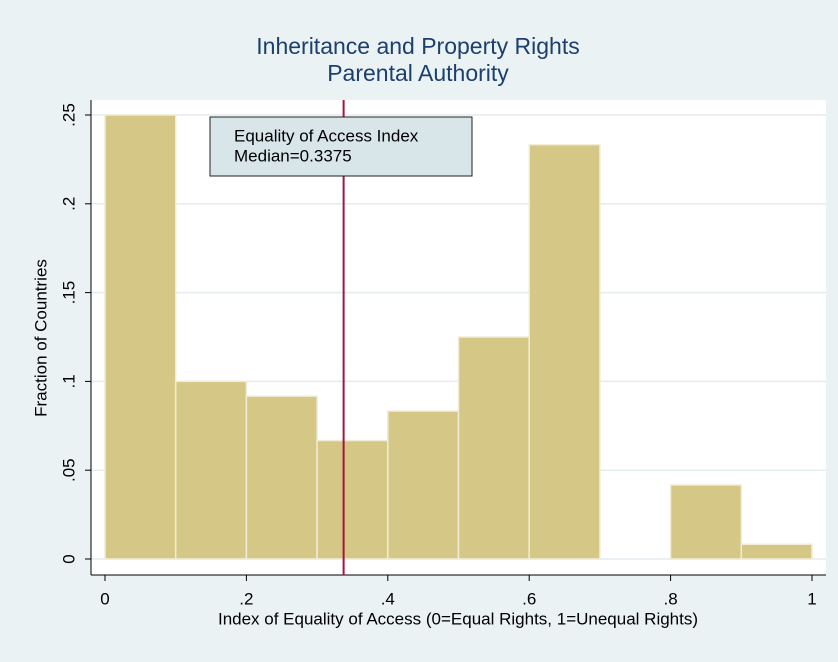  Describe the element at coordinates (68, 558) in the screenshot. I see `y-tick-label: 0` at that location.